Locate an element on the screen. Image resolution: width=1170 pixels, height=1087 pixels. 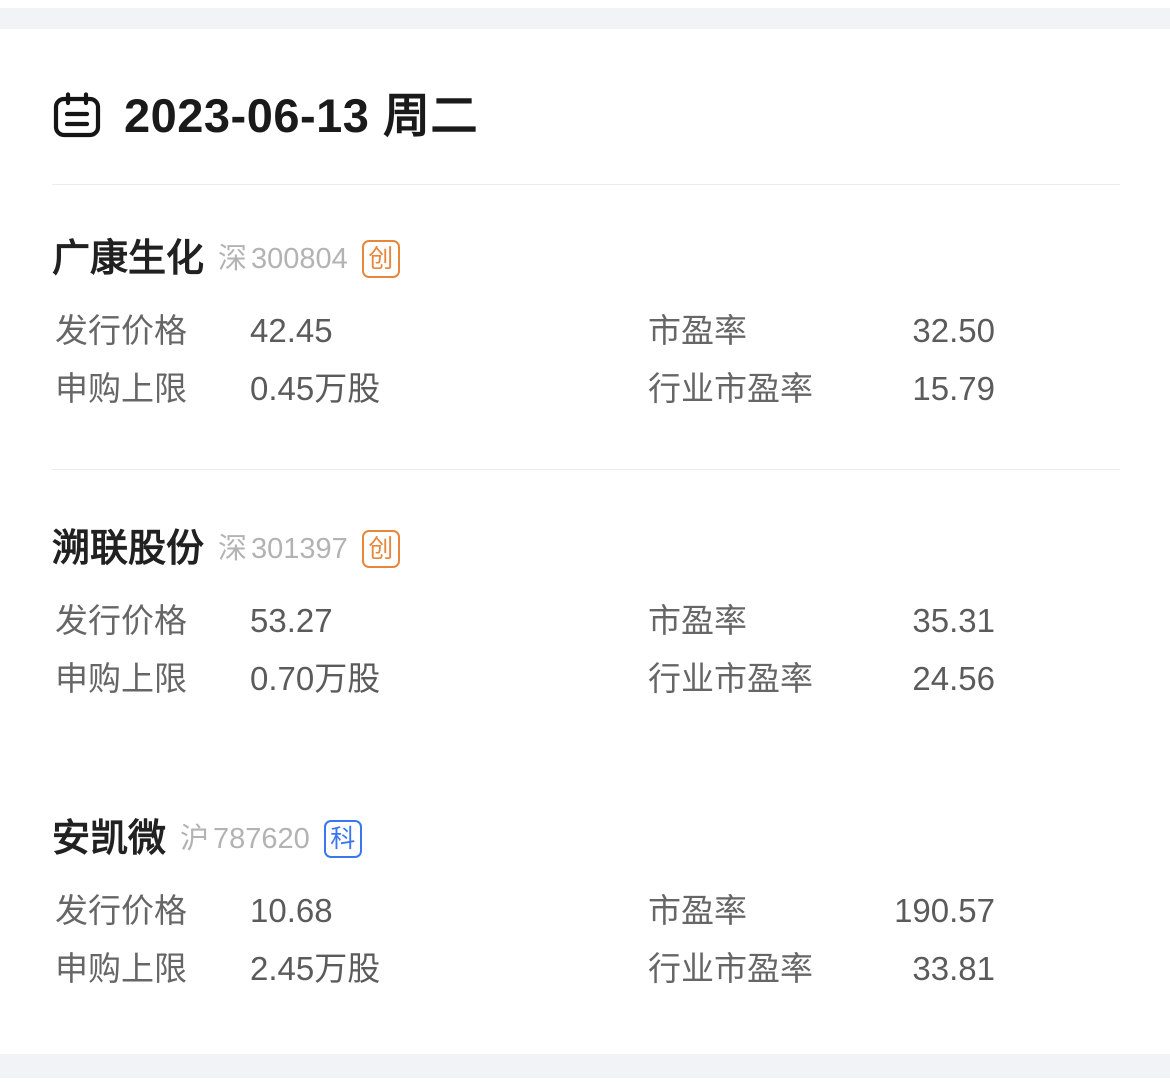
industry-pe-ratio-value: 33.81 is located at coordinates (953, 968).